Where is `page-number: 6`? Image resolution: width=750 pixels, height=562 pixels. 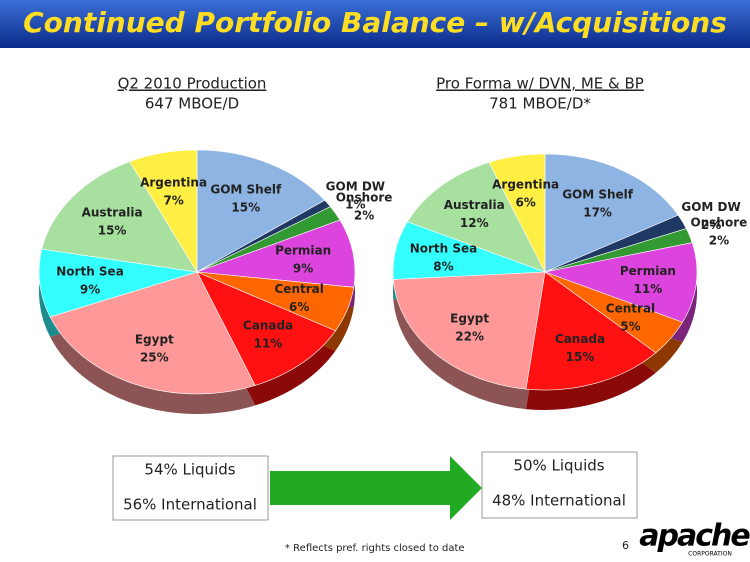 page-number: 6 is located at coordinates (625, 545).